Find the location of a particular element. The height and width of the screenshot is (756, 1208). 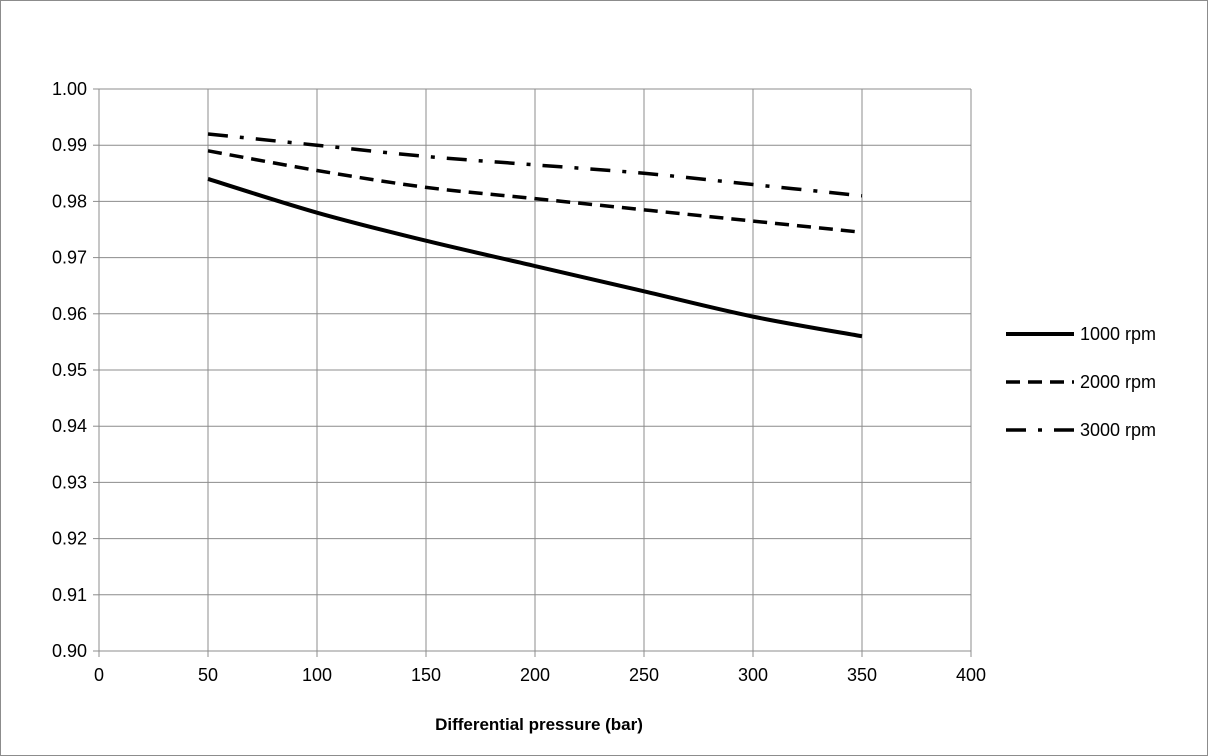

legend-label: 1000 rpm is located at coordinates (1118, 334).